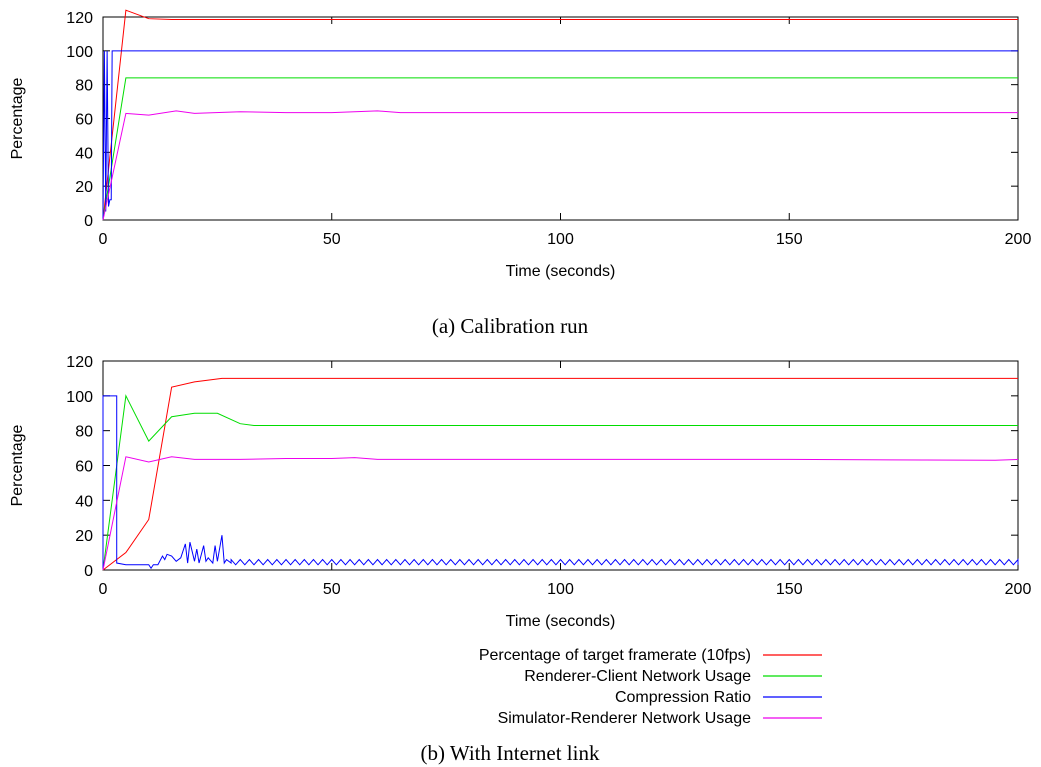 The height and width of the screenshot is (767, 1041). What do you see at coordinates (683, 697) in the screenshot?
I see `legend-label: Compression Ratio` at bounding box center [683, 697].